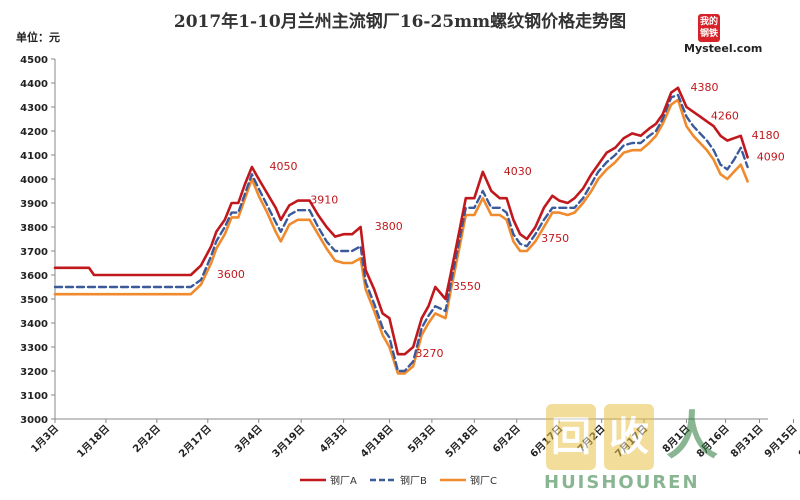 This screenshot has width=800, height=500. I want to click on x-tick-label: 1月18日, so click(93, 441).